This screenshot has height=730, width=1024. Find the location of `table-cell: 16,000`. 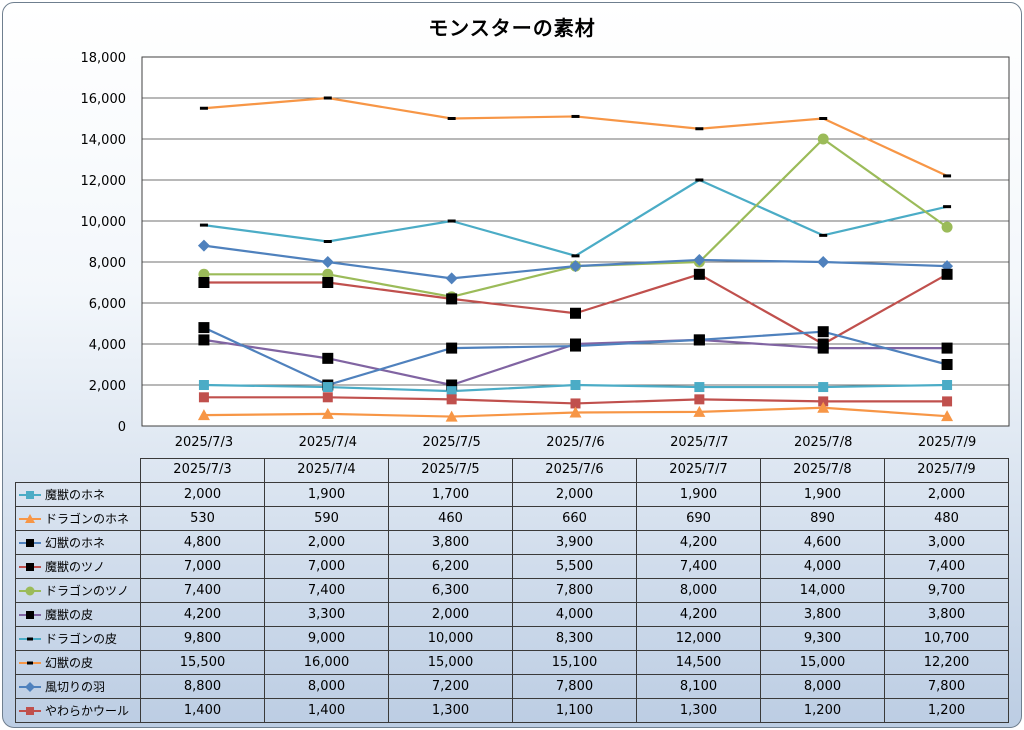

table-cell: 16,000 is located at coordinates (326, 662).